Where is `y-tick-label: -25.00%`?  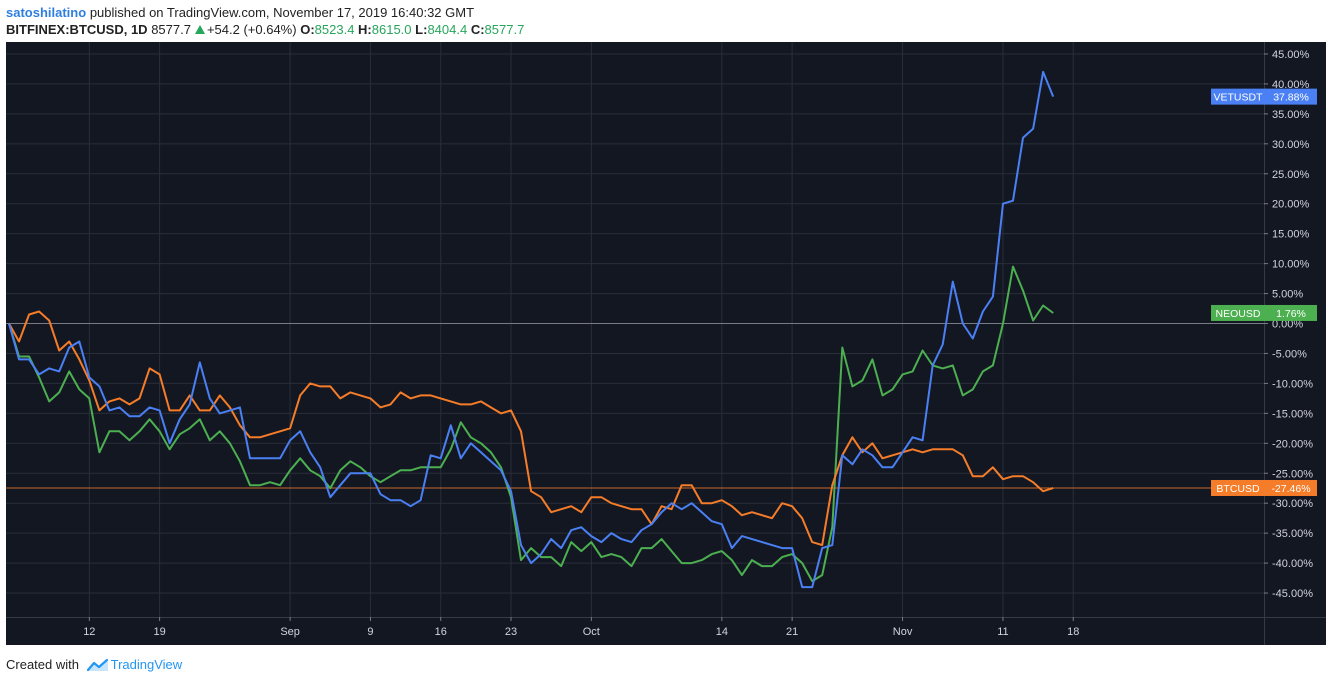 y-tick-label: -25.00% is located at coordinates (1292, 474).